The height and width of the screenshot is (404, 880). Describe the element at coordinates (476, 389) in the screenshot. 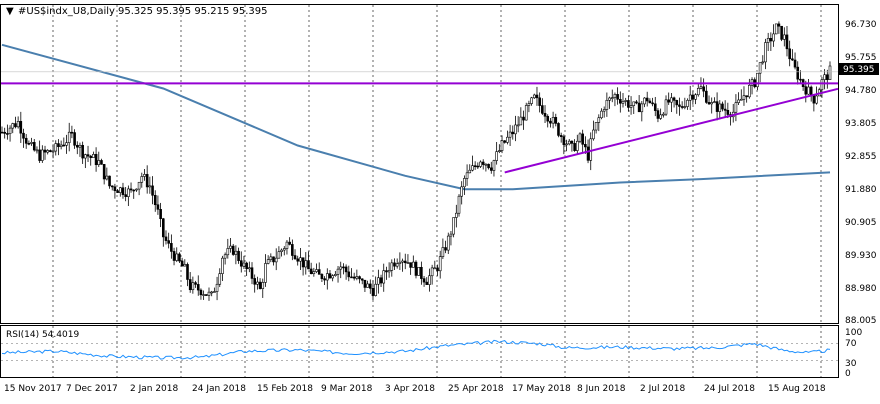

I see `time-label: 25 Apr 2018` at that location.